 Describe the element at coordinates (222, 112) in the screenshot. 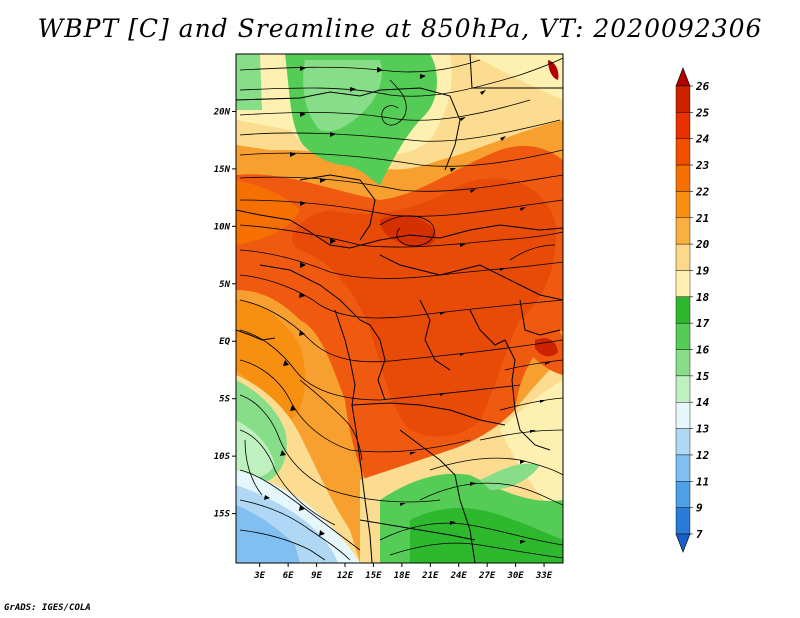

I see `lat-label: 20N` at that location.